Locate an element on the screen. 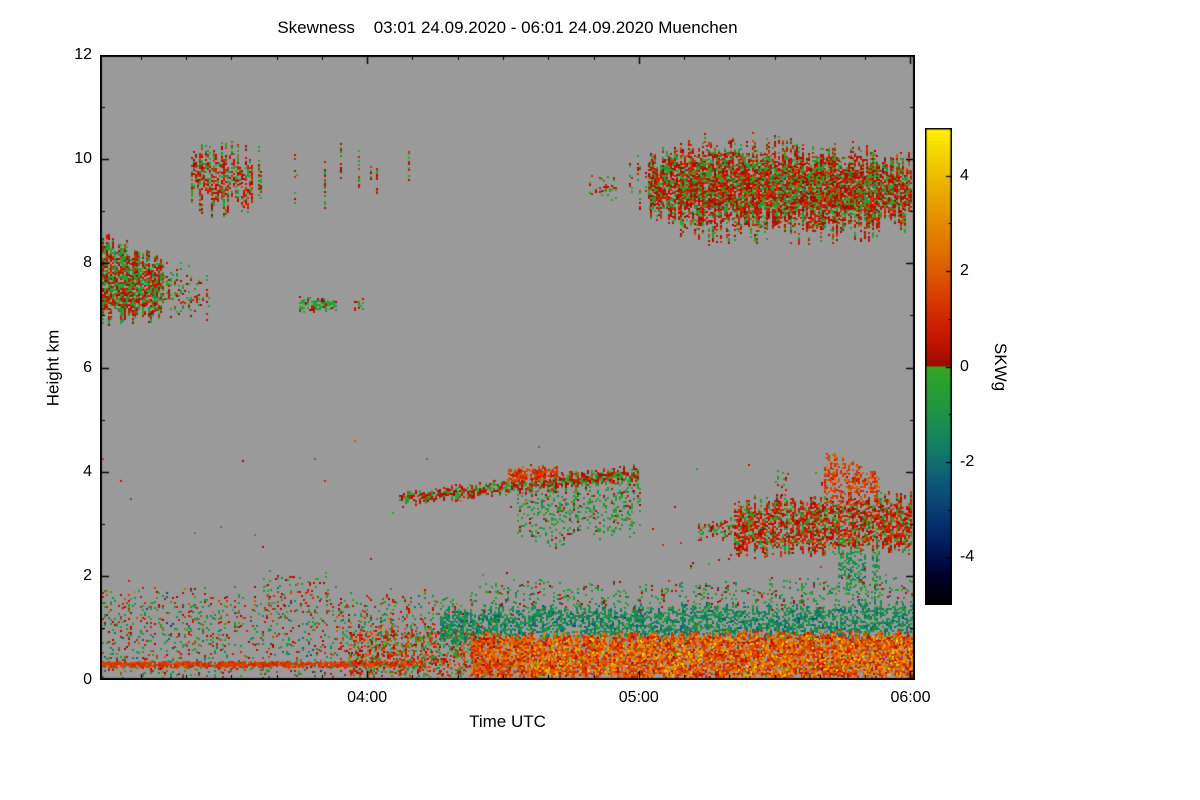 This screenshot has height=800, width=1200. y-tick-label: 12 is located at coordinates (83, 54).